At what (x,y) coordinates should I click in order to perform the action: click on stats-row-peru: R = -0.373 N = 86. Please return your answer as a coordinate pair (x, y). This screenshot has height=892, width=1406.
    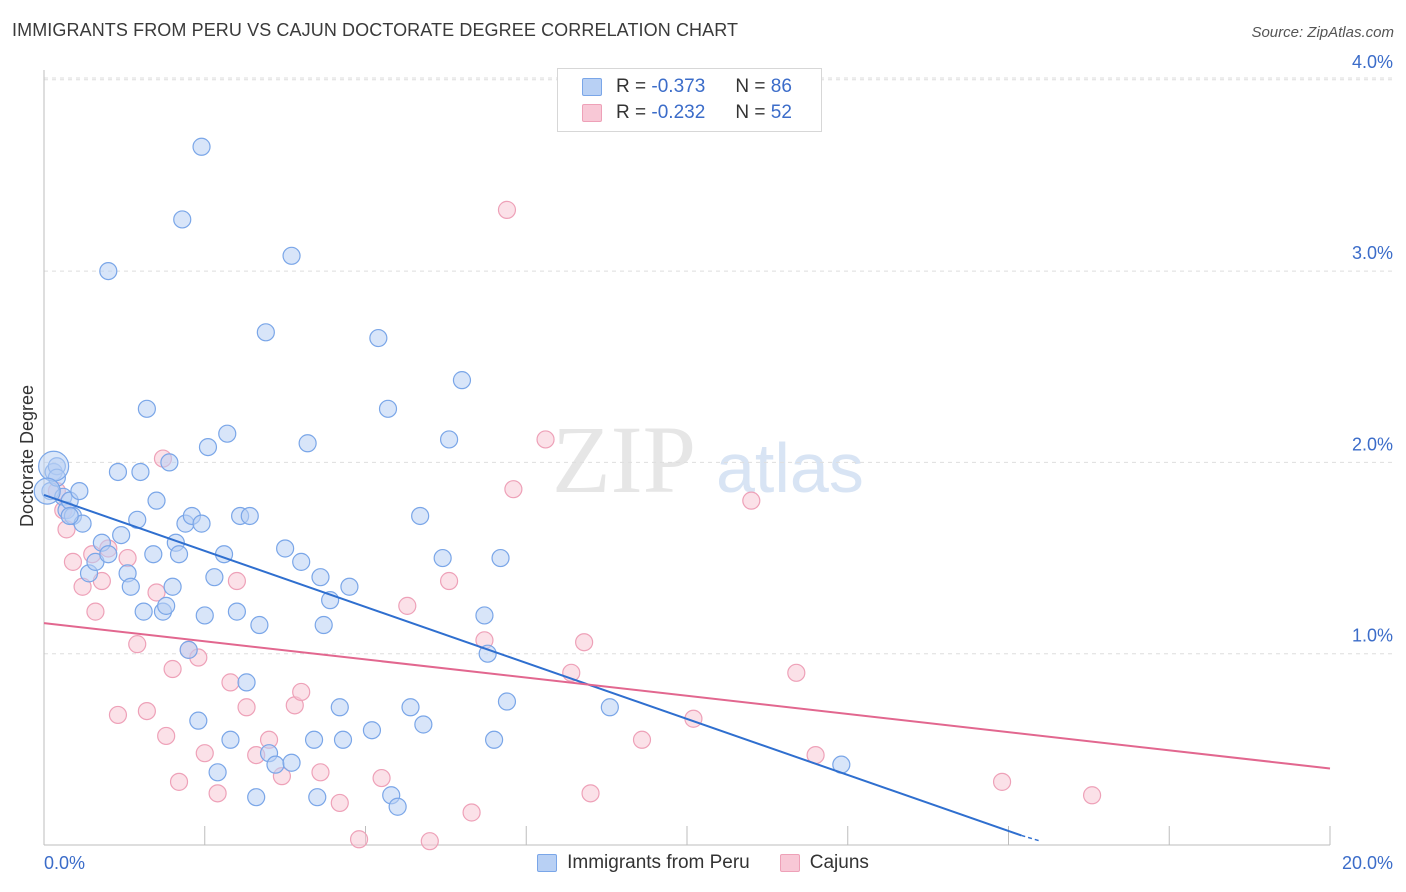
    Looking at the image, I should click on (687, 87).